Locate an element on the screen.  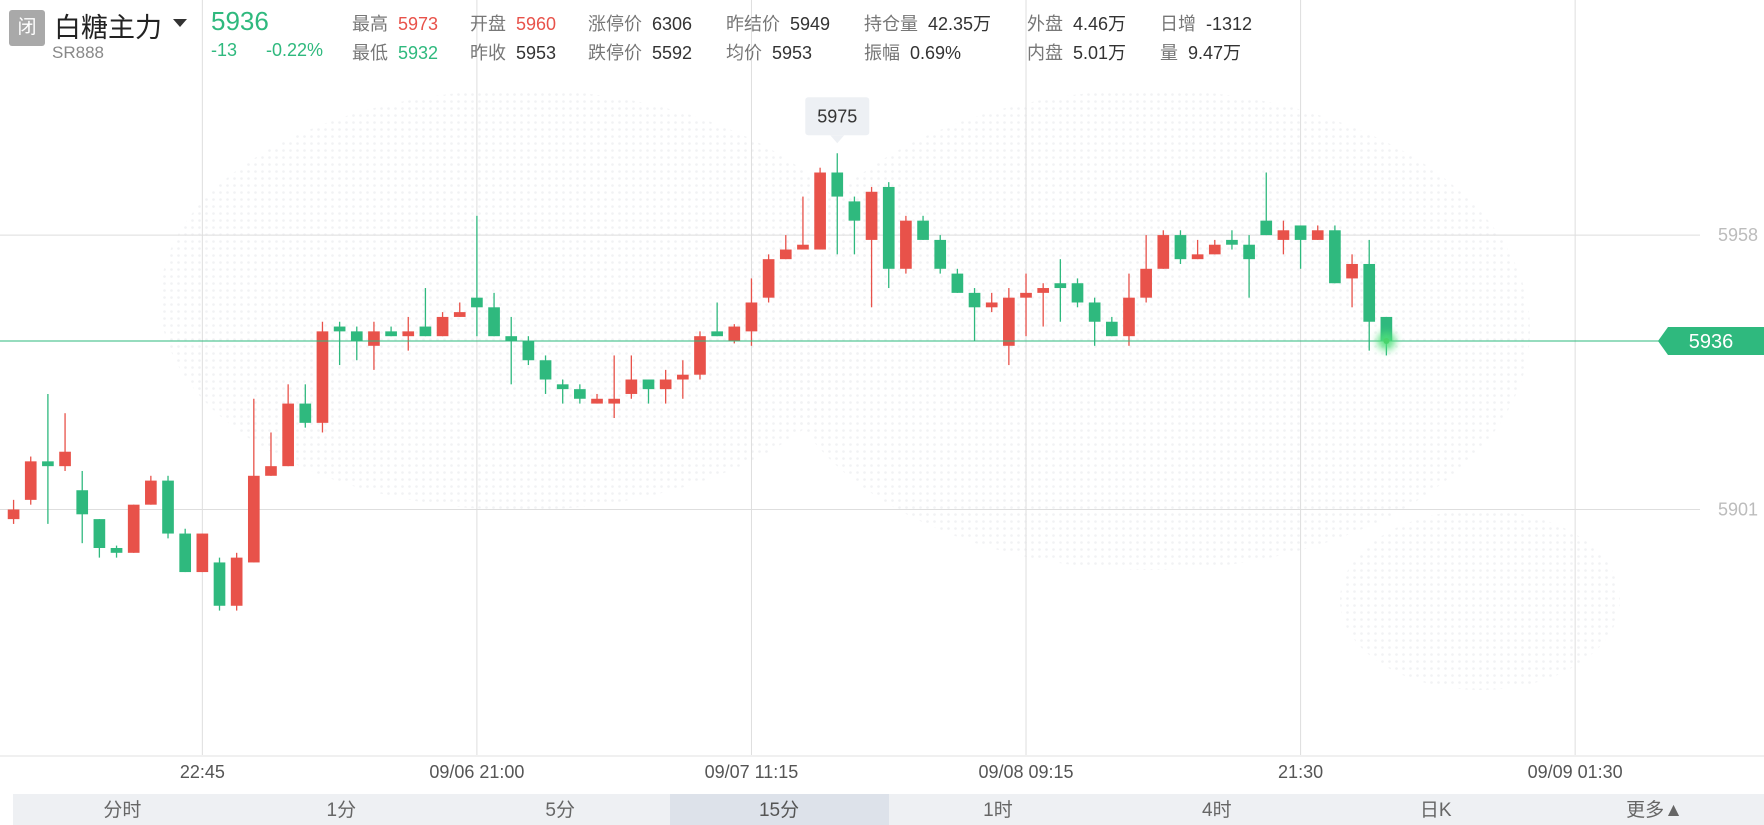
stat-item: 昨收 5953 is located at coordinates (513, 52).